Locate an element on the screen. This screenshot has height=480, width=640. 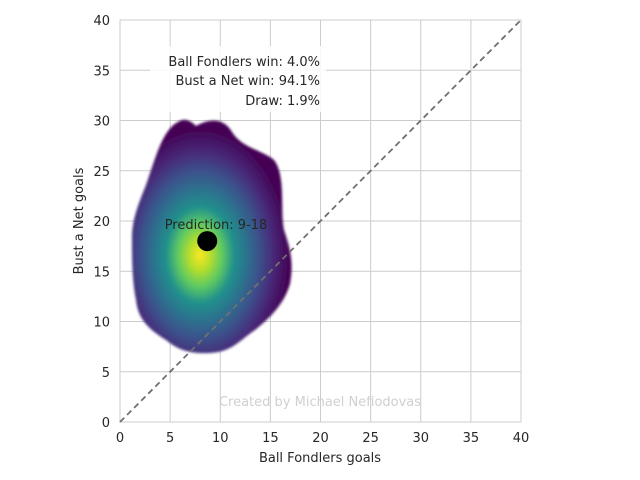
y-tick-label: 40 is located at coordinates (101, 21).